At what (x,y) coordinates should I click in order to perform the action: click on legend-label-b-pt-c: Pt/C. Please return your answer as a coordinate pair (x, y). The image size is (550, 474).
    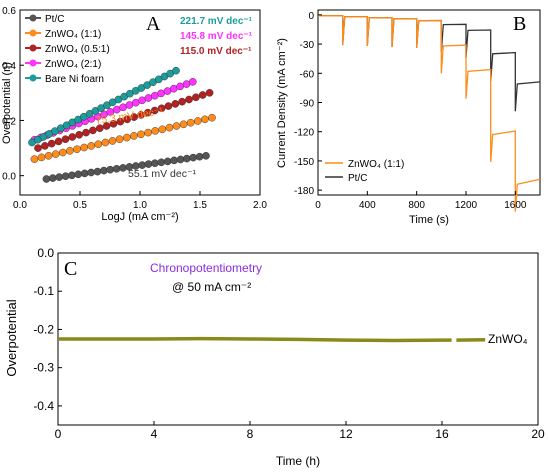
    Looking at the image, I should click on (357, 178).